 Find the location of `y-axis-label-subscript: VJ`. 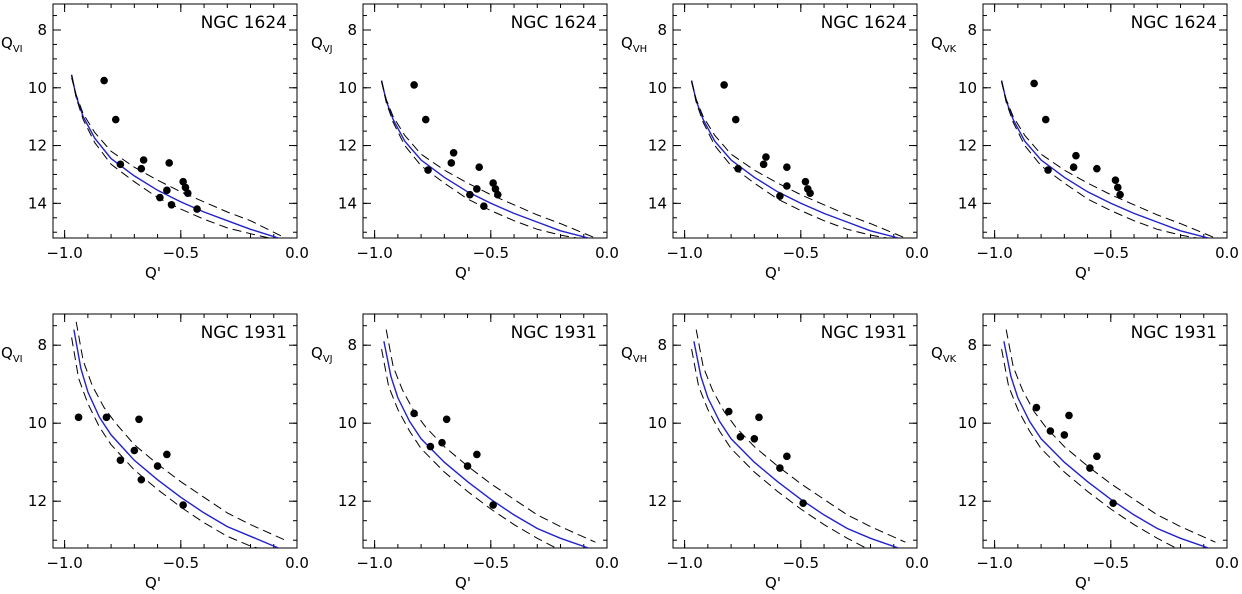

y-axis-label-subscript: VJ is located at coordinates (328, 49).